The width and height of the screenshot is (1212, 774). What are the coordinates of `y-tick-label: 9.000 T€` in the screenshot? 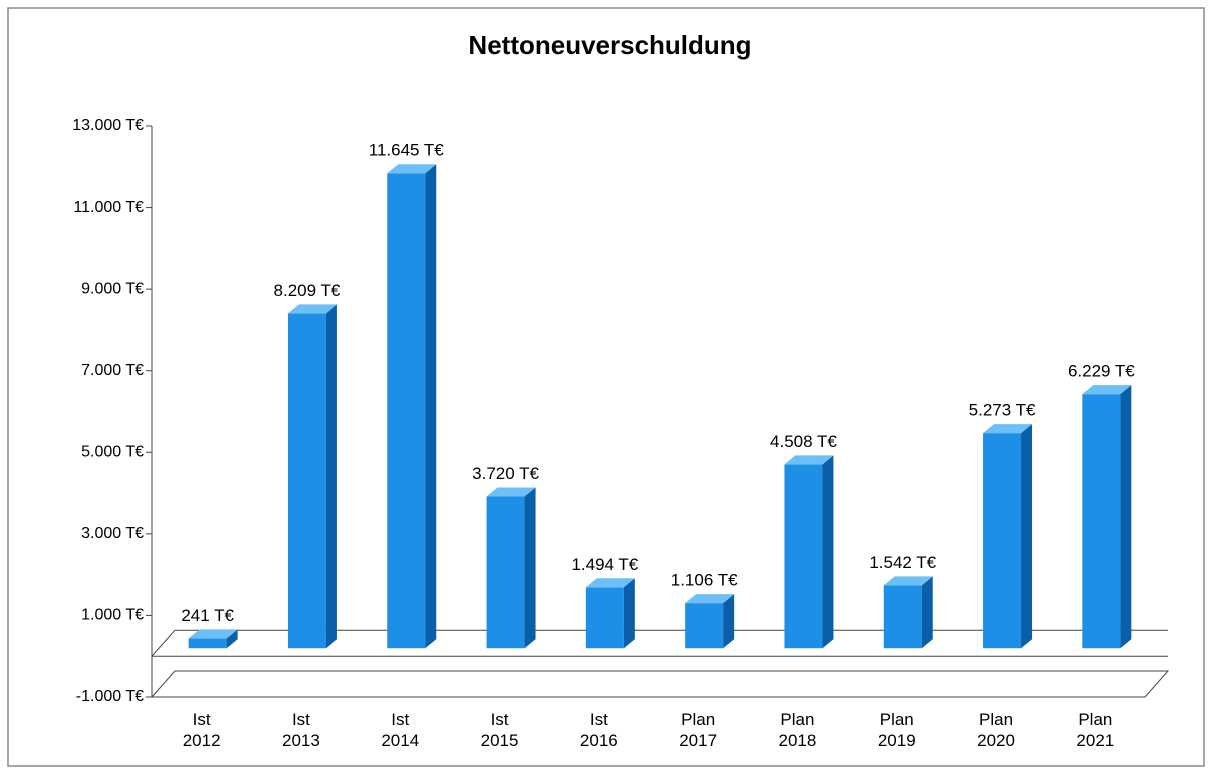 It's located at (112, 288).